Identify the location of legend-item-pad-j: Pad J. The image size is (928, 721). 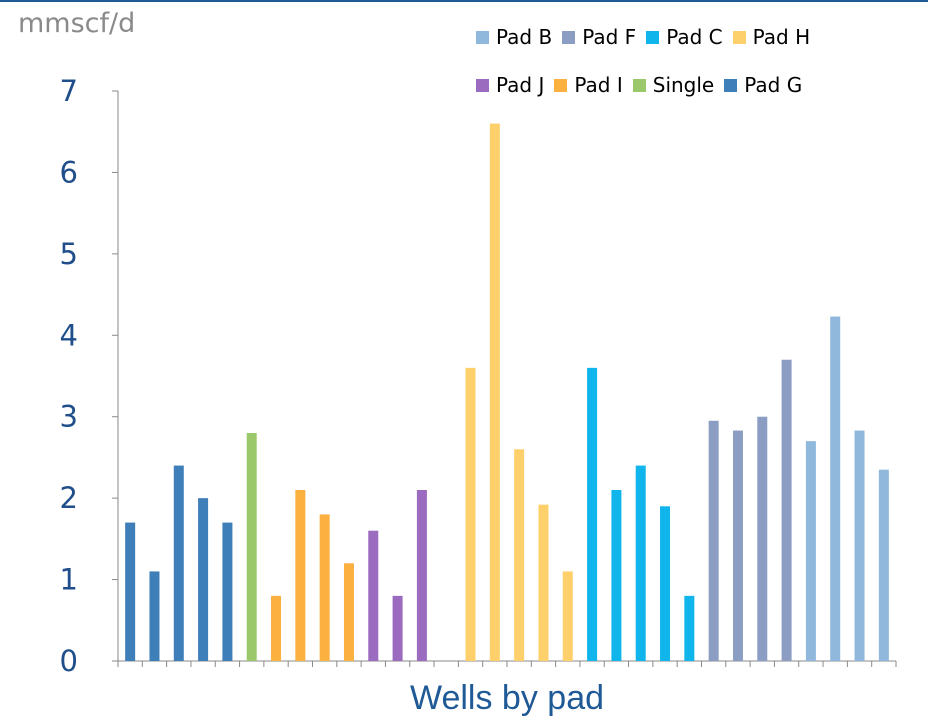
(510, 85).